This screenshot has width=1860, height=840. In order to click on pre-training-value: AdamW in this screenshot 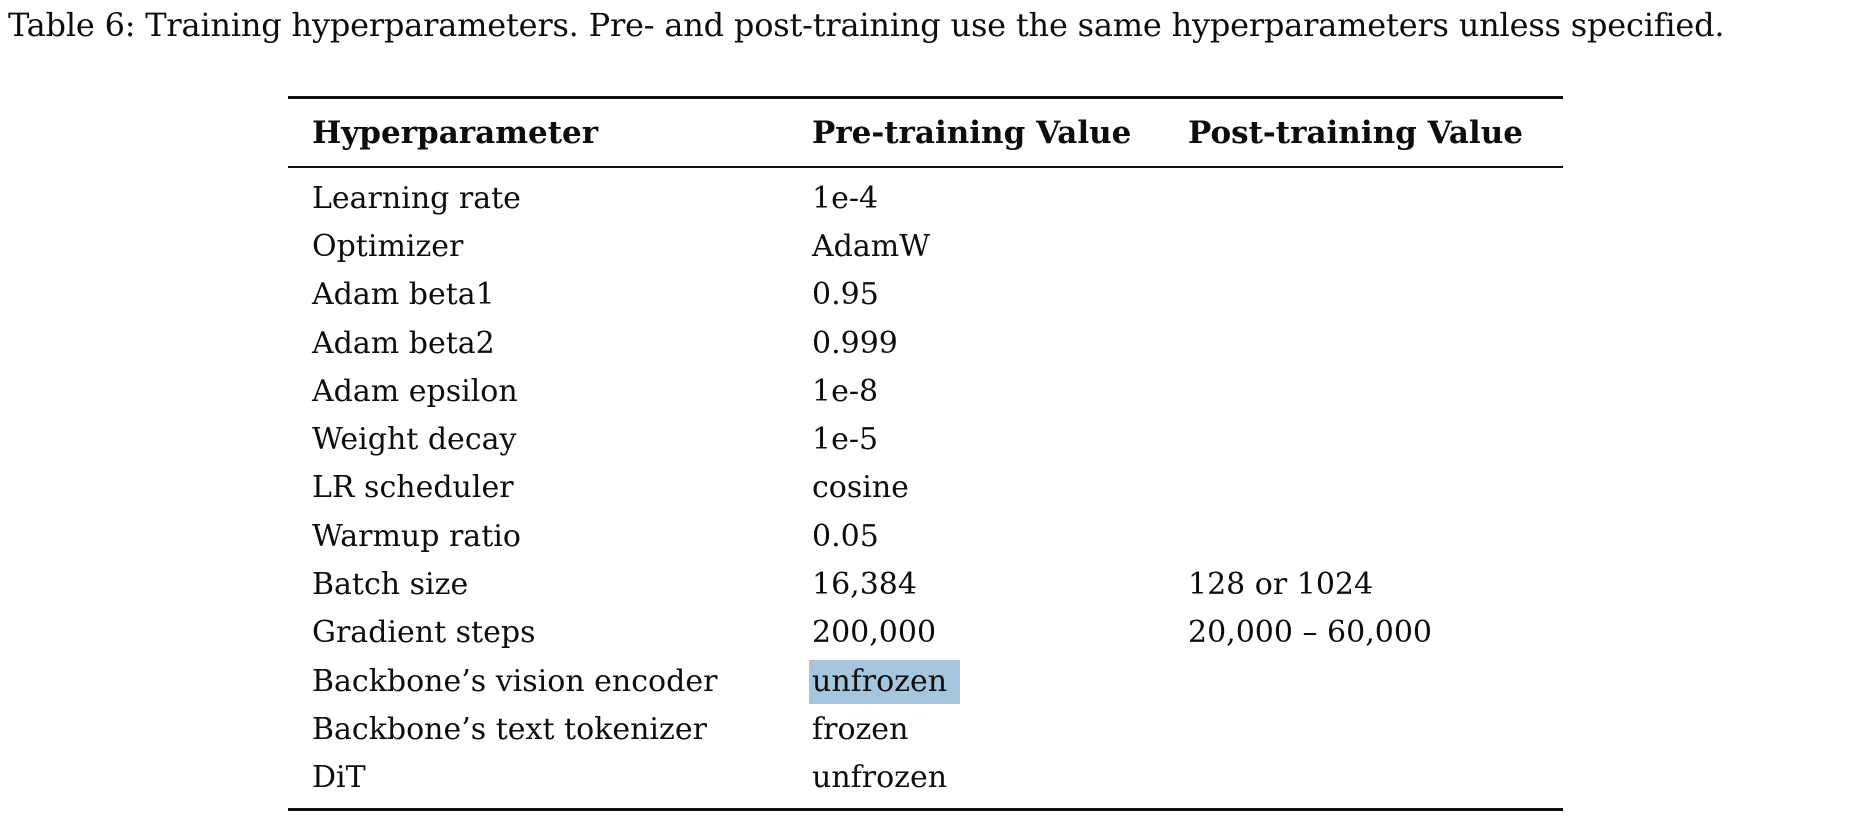, I will do `click(871, 246)`.